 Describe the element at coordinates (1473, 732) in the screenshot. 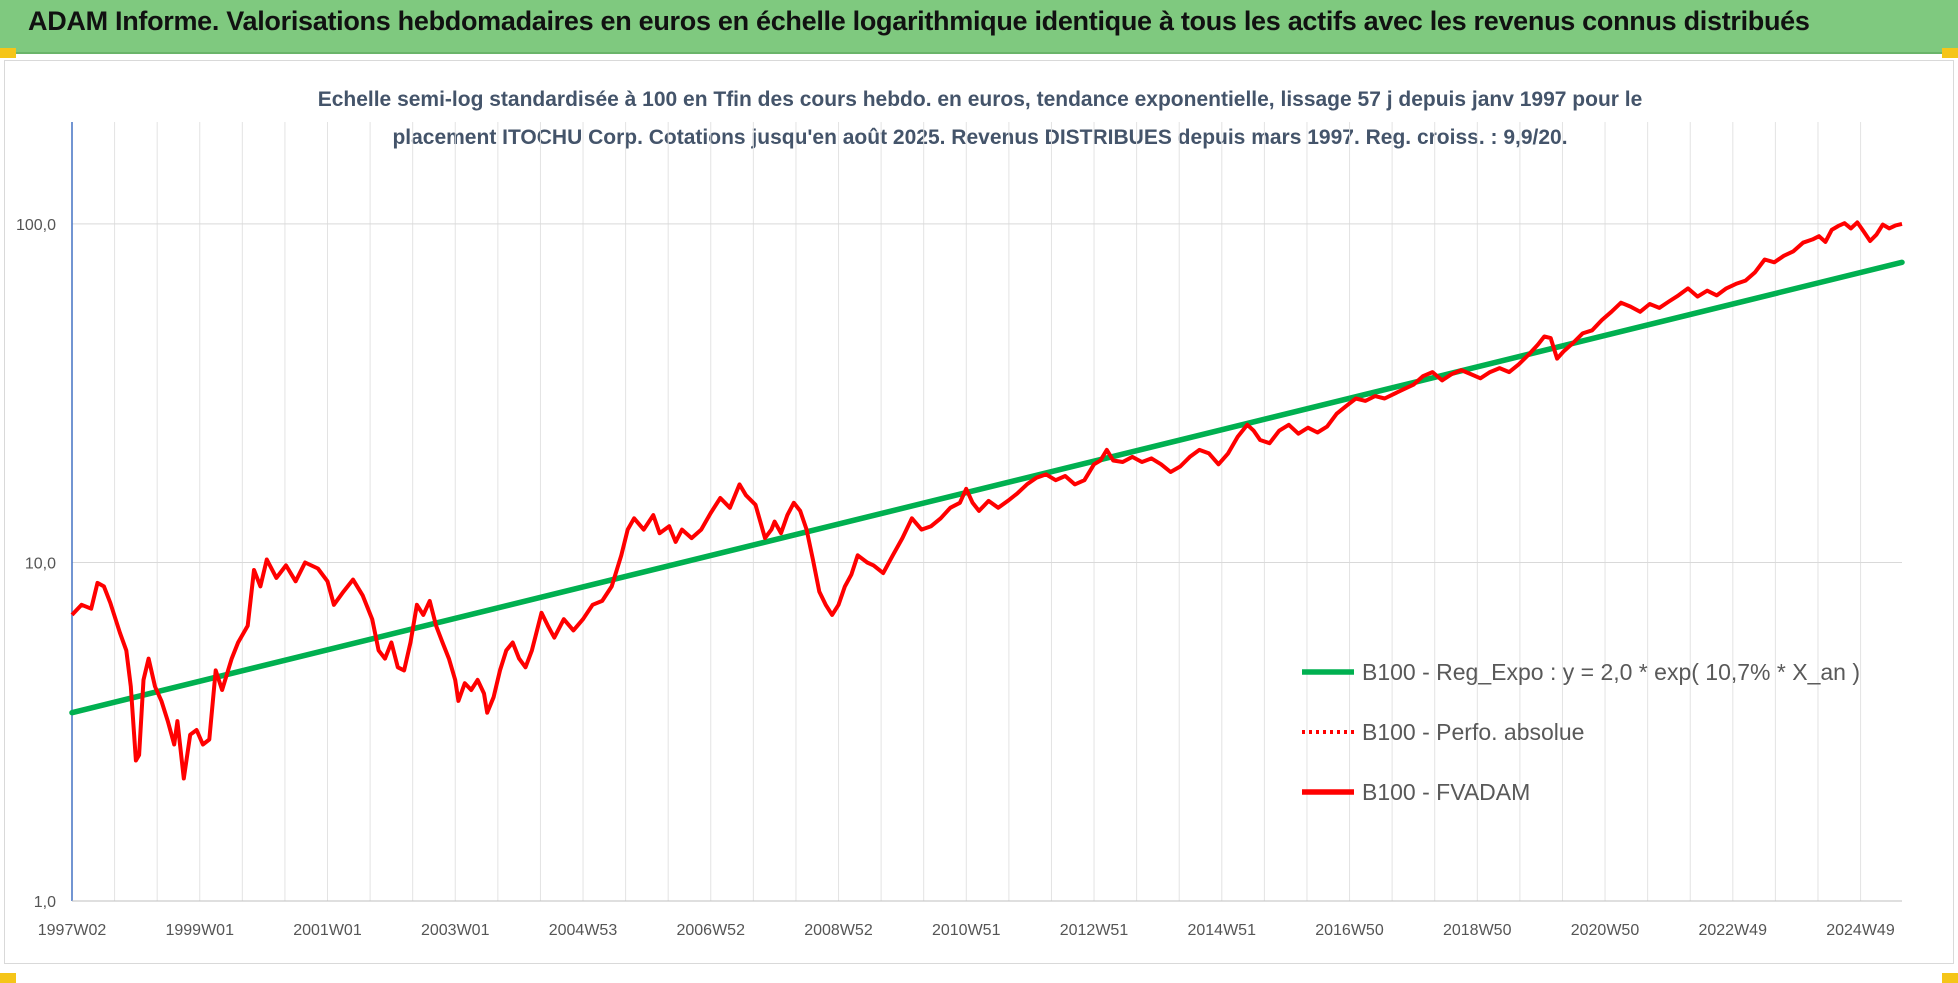

I see `legend-label: B100 - Perfo. absolue` at that location.